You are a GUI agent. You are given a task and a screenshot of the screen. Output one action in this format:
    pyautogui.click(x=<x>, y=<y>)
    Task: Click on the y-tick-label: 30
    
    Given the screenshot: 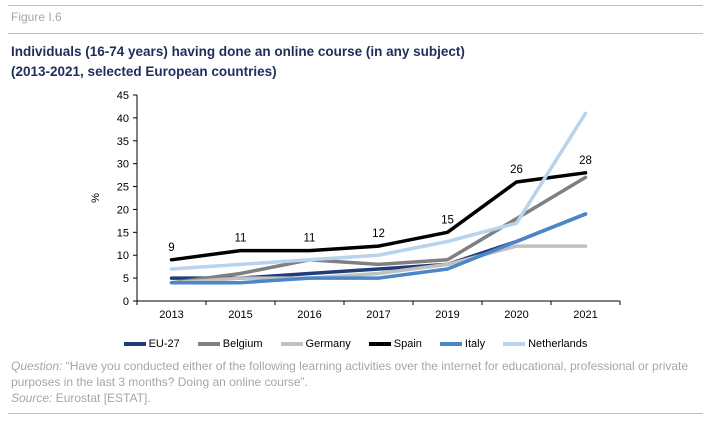 What is the action you would take?
    pyautogui.click(x=123, y=165)
    